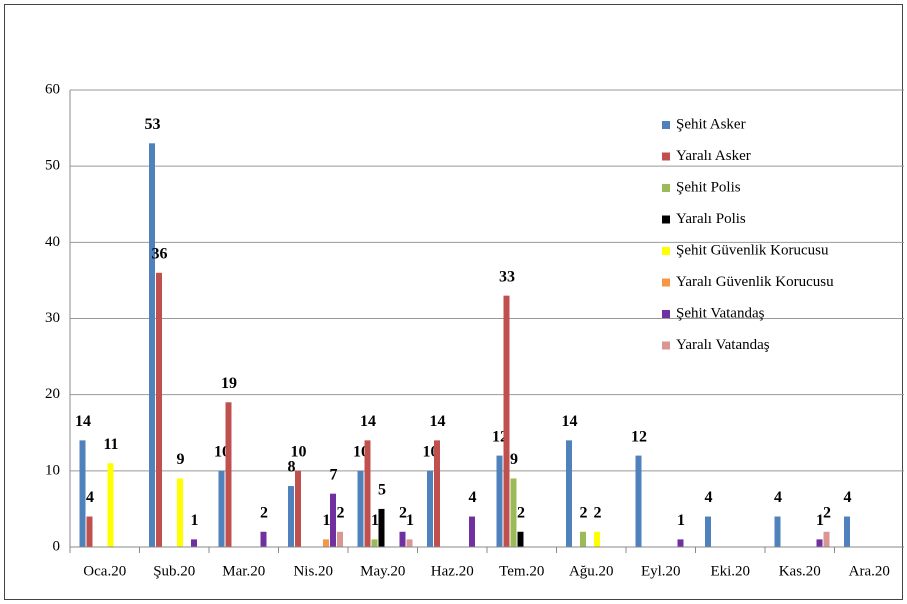 This screenshot has height=604, width=907. Describe the element at coordinates (52, 470) in the screenshot. I see `y-tick-label: 10` at that location.